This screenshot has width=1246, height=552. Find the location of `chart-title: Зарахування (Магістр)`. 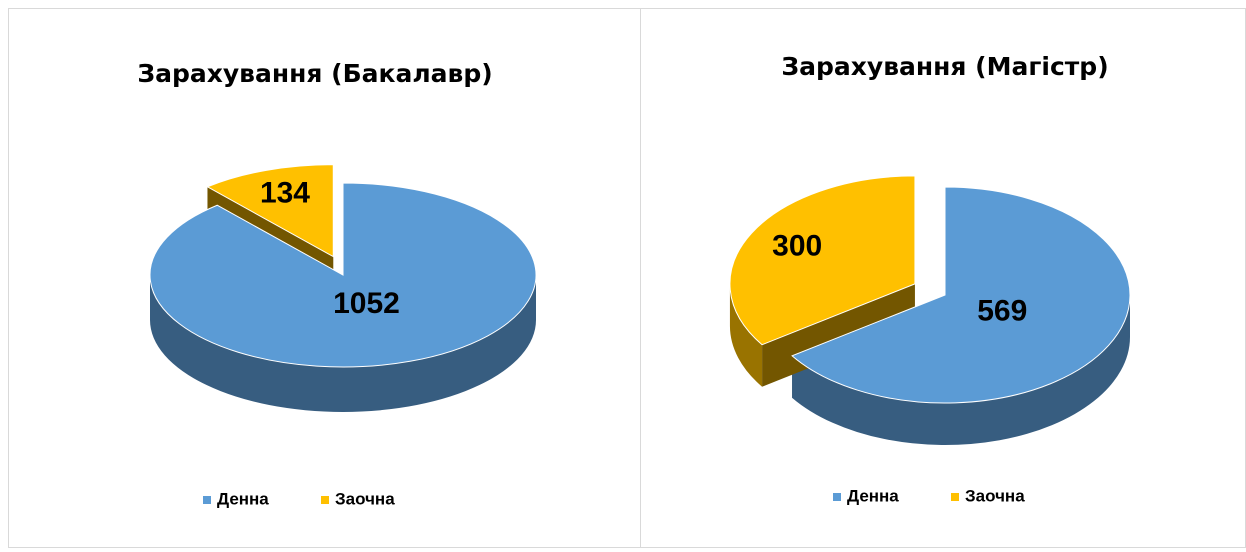

chart-title: Зарахування (Магістр) is located at coordinates (944, 66).